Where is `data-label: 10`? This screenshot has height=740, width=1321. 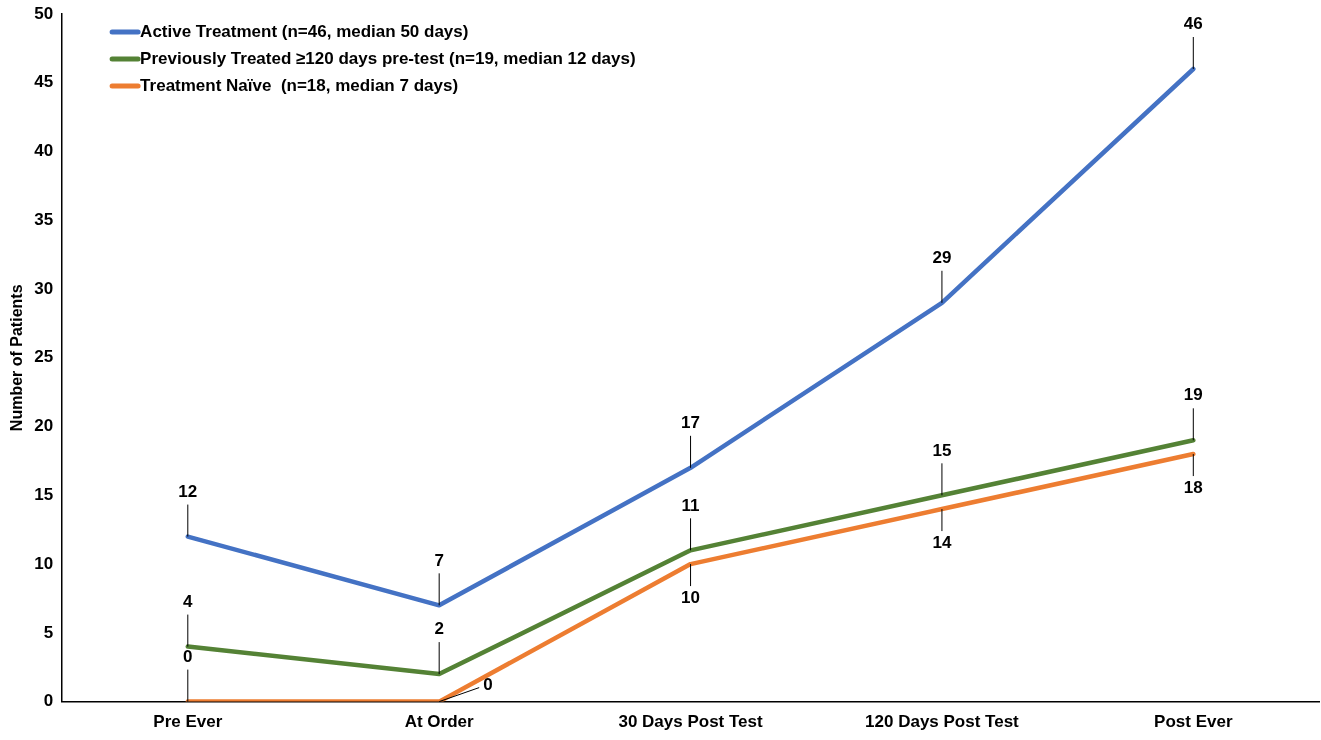 data-label: 10 is located at coordinates (691, 598).